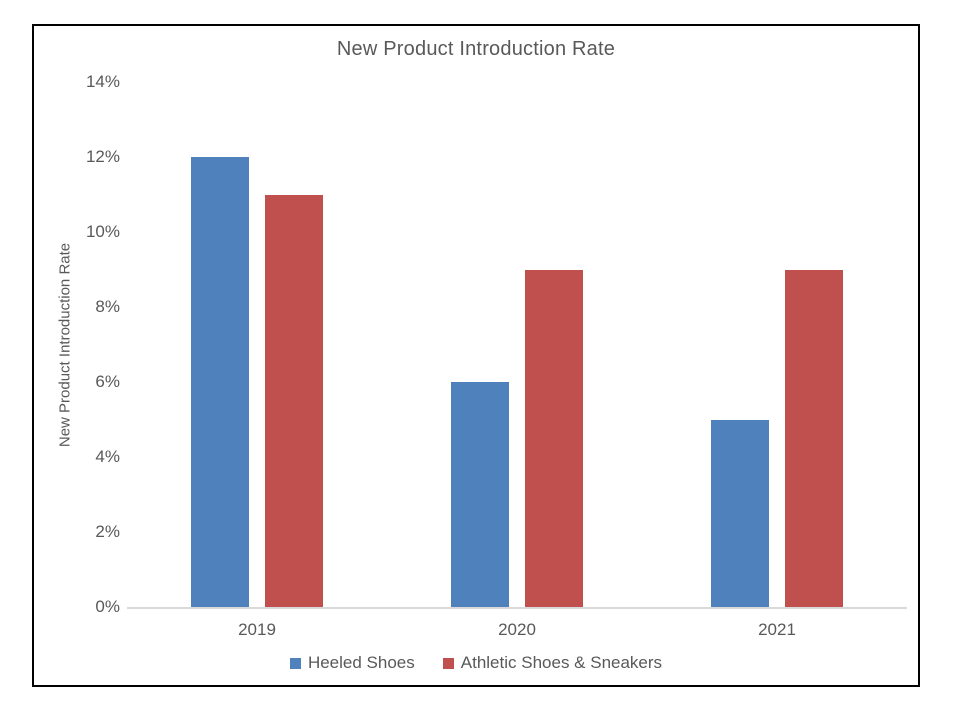 This screenshot has height=720, width=960. What do you see at coordinates (814, 438) in the screenshot?
I see `bar-athletic-shoes-sneakers-2021` at bounding box center [814, 438].